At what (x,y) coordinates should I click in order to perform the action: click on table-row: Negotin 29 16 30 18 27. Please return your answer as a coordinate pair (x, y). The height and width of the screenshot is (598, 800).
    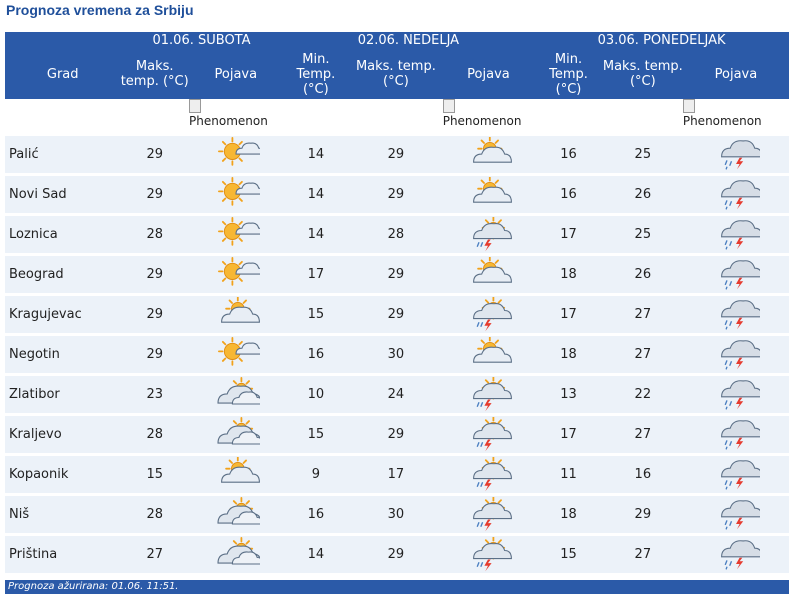
    Looking at the image, I should click on (397, 354).